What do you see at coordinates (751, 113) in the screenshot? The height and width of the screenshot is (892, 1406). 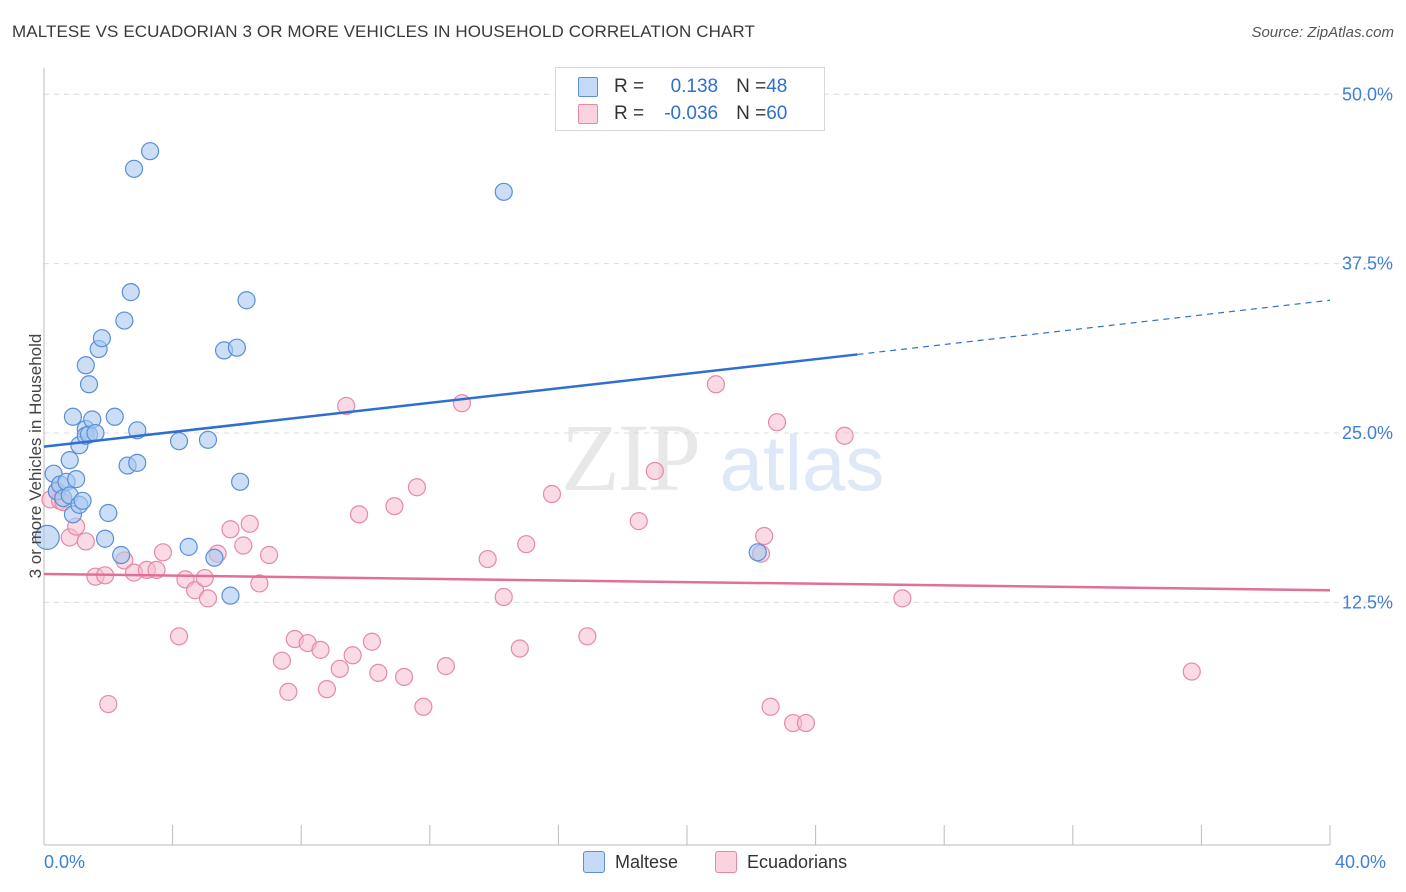 I see `ecuadorian-n-label: N =` at bounding box center [751, 113].